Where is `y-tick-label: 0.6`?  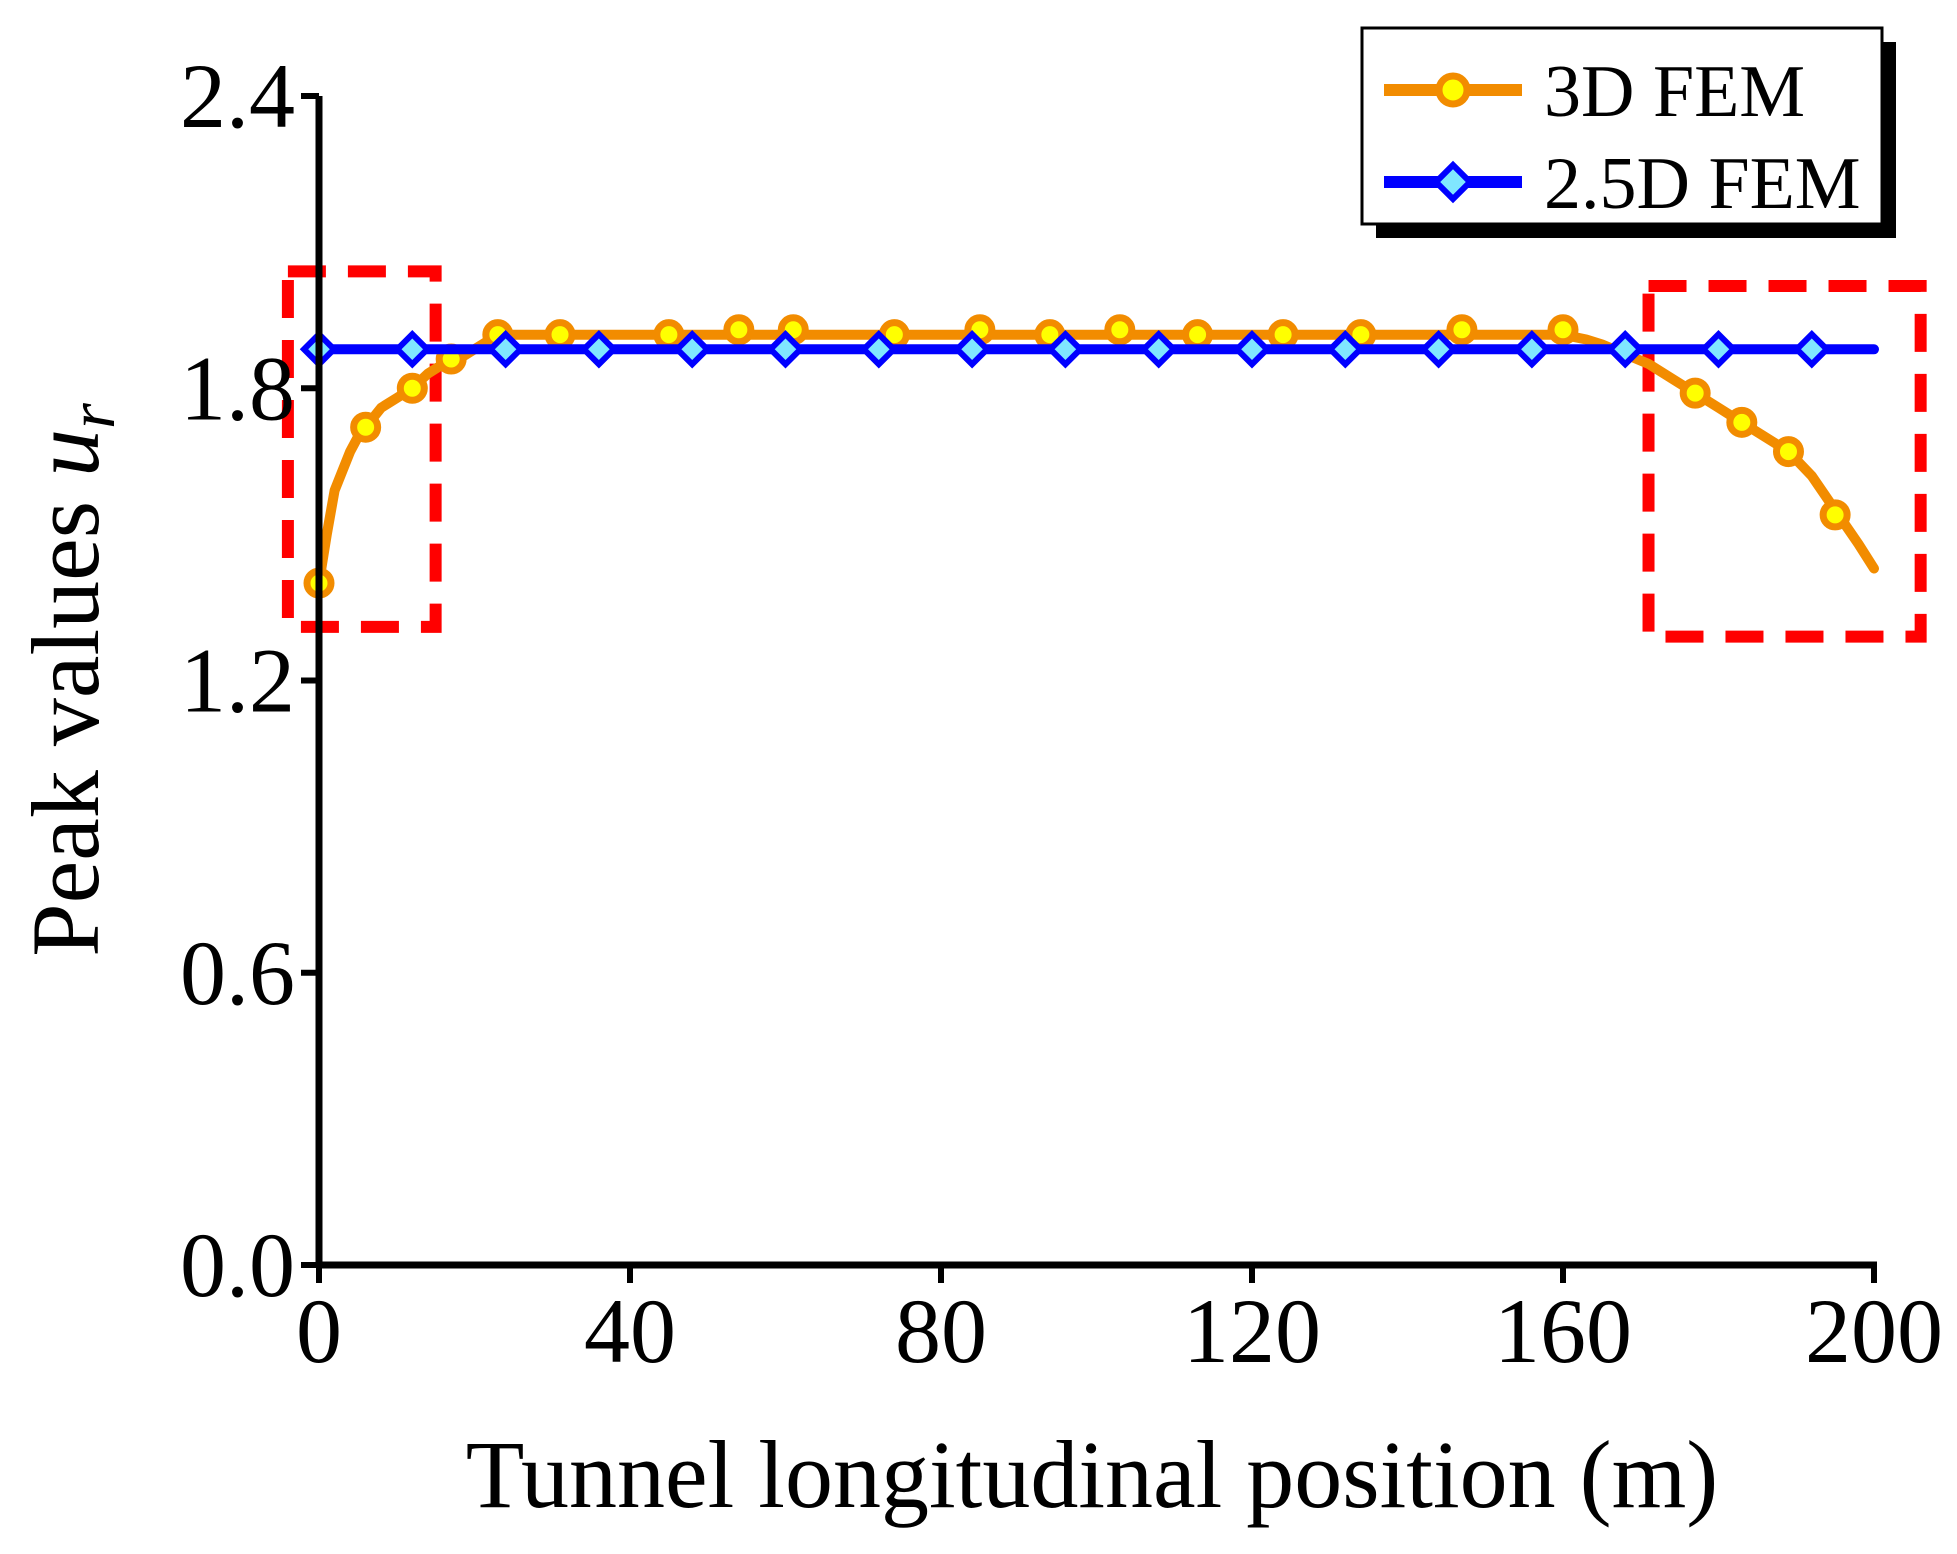 y-tick-label: 0.6 is located at coordinates (237, 973).